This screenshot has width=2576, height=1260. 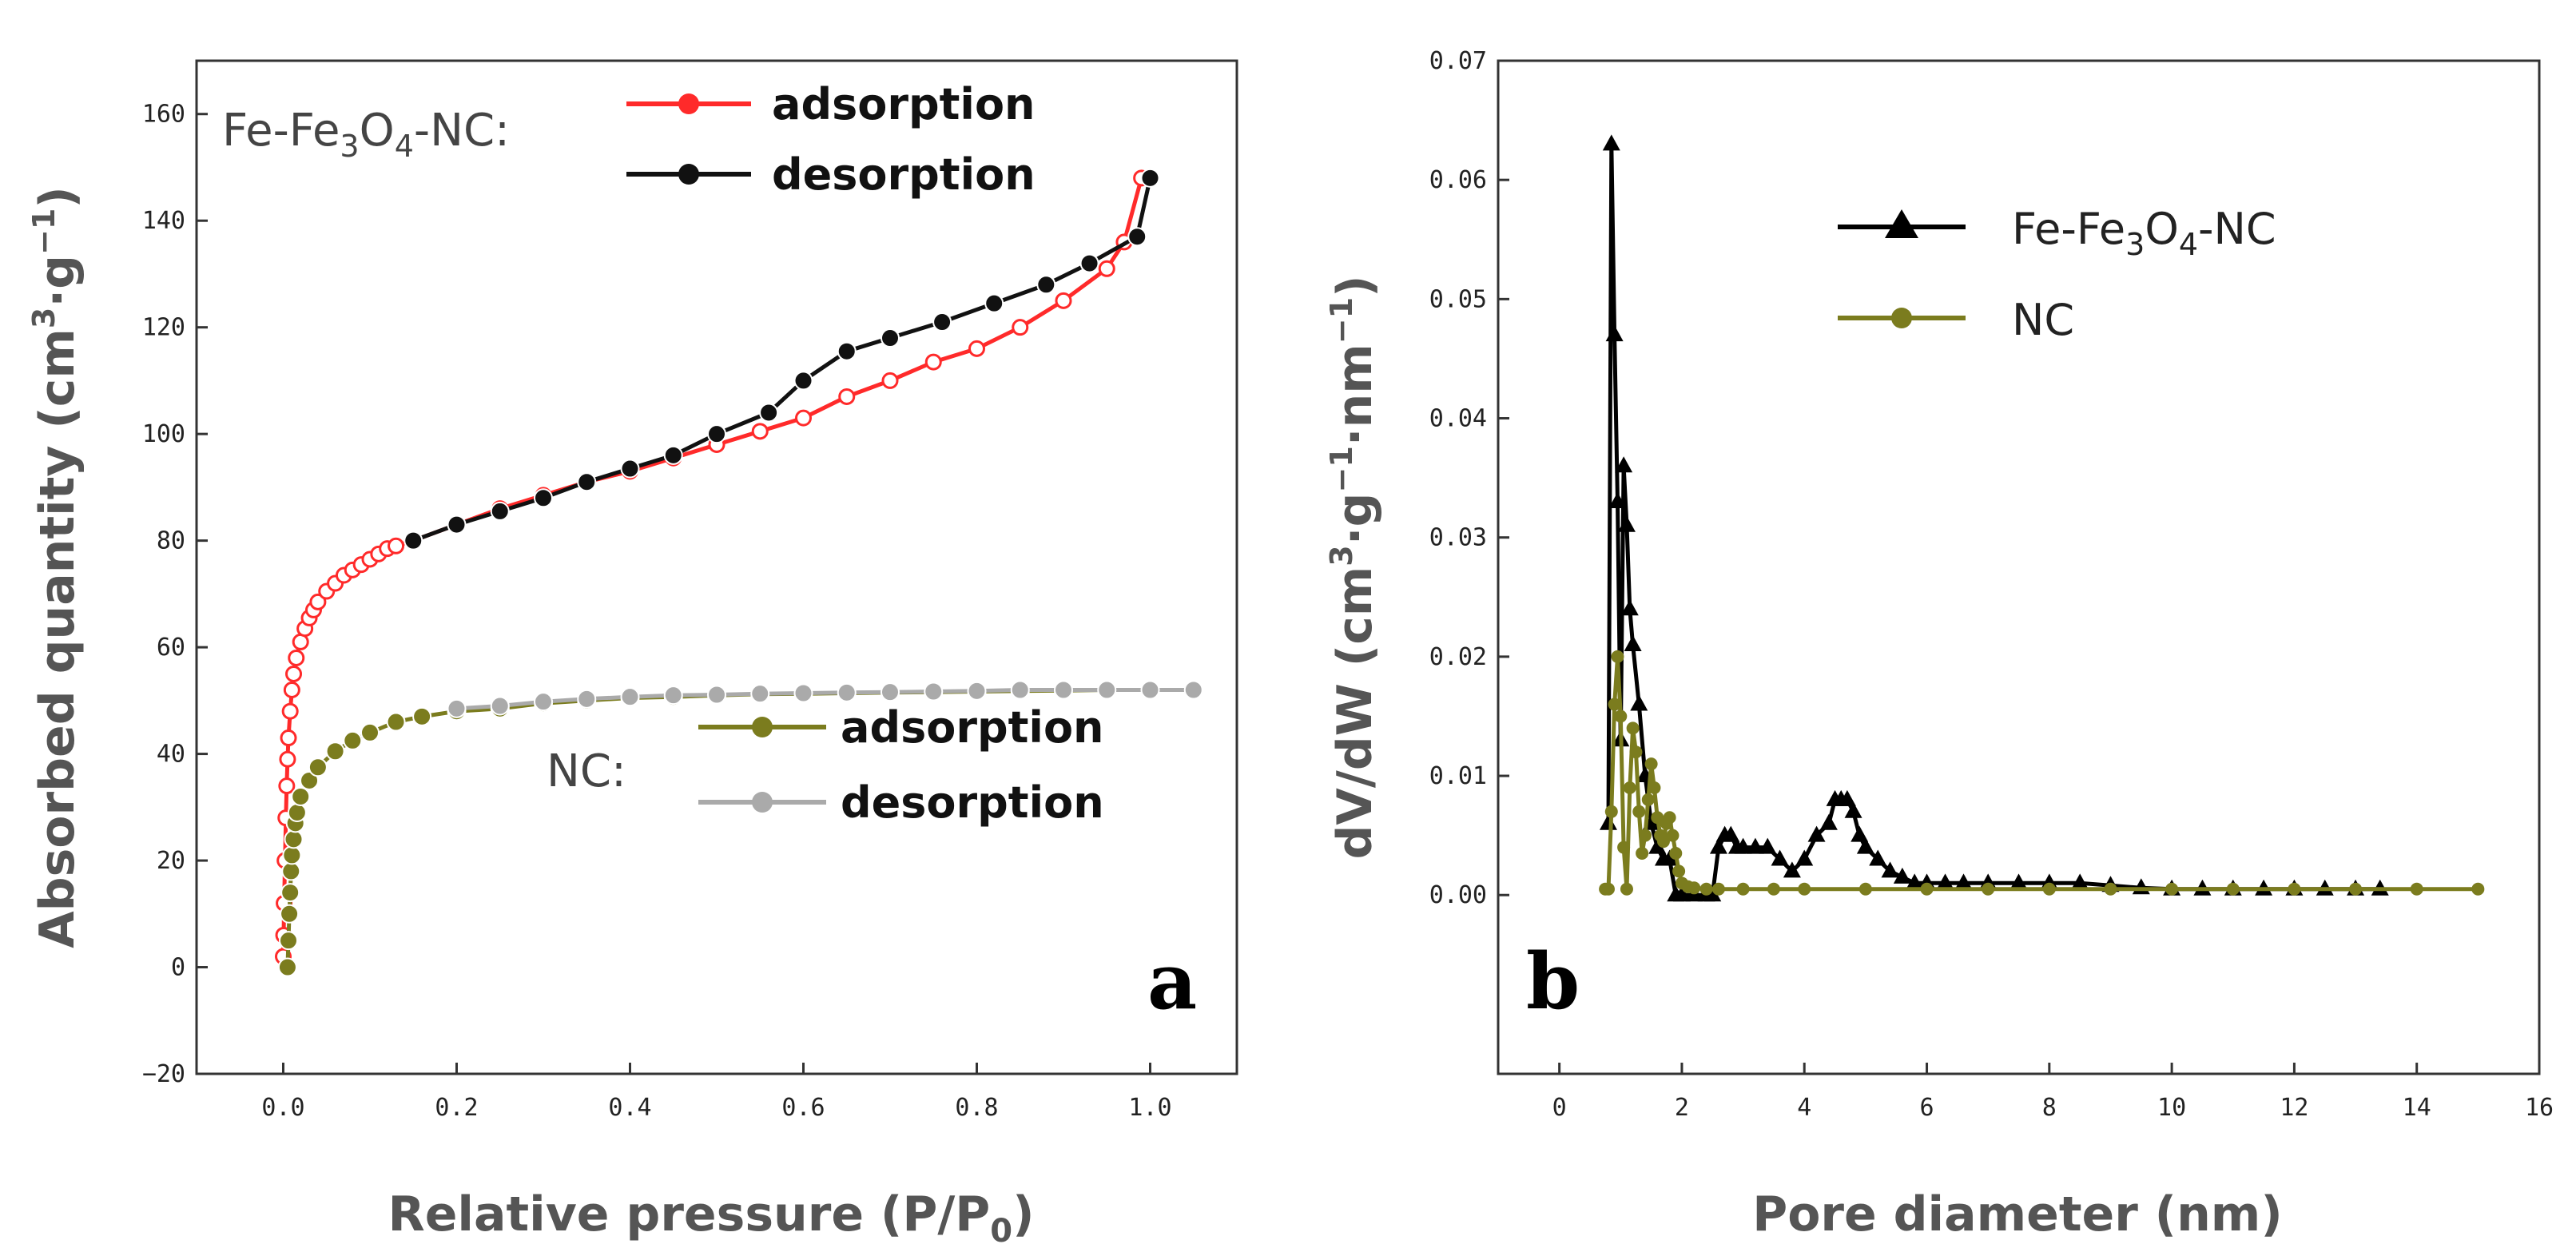 I want to click on series-line-fe-fe3o4-nc-desorption, so click(x=782, y=360).